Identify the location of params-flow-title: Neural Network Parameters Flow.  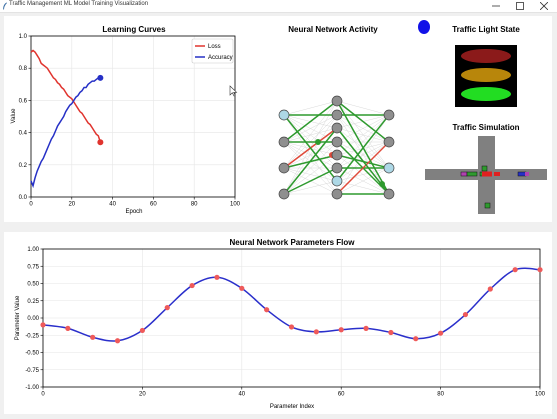
(293, 242).